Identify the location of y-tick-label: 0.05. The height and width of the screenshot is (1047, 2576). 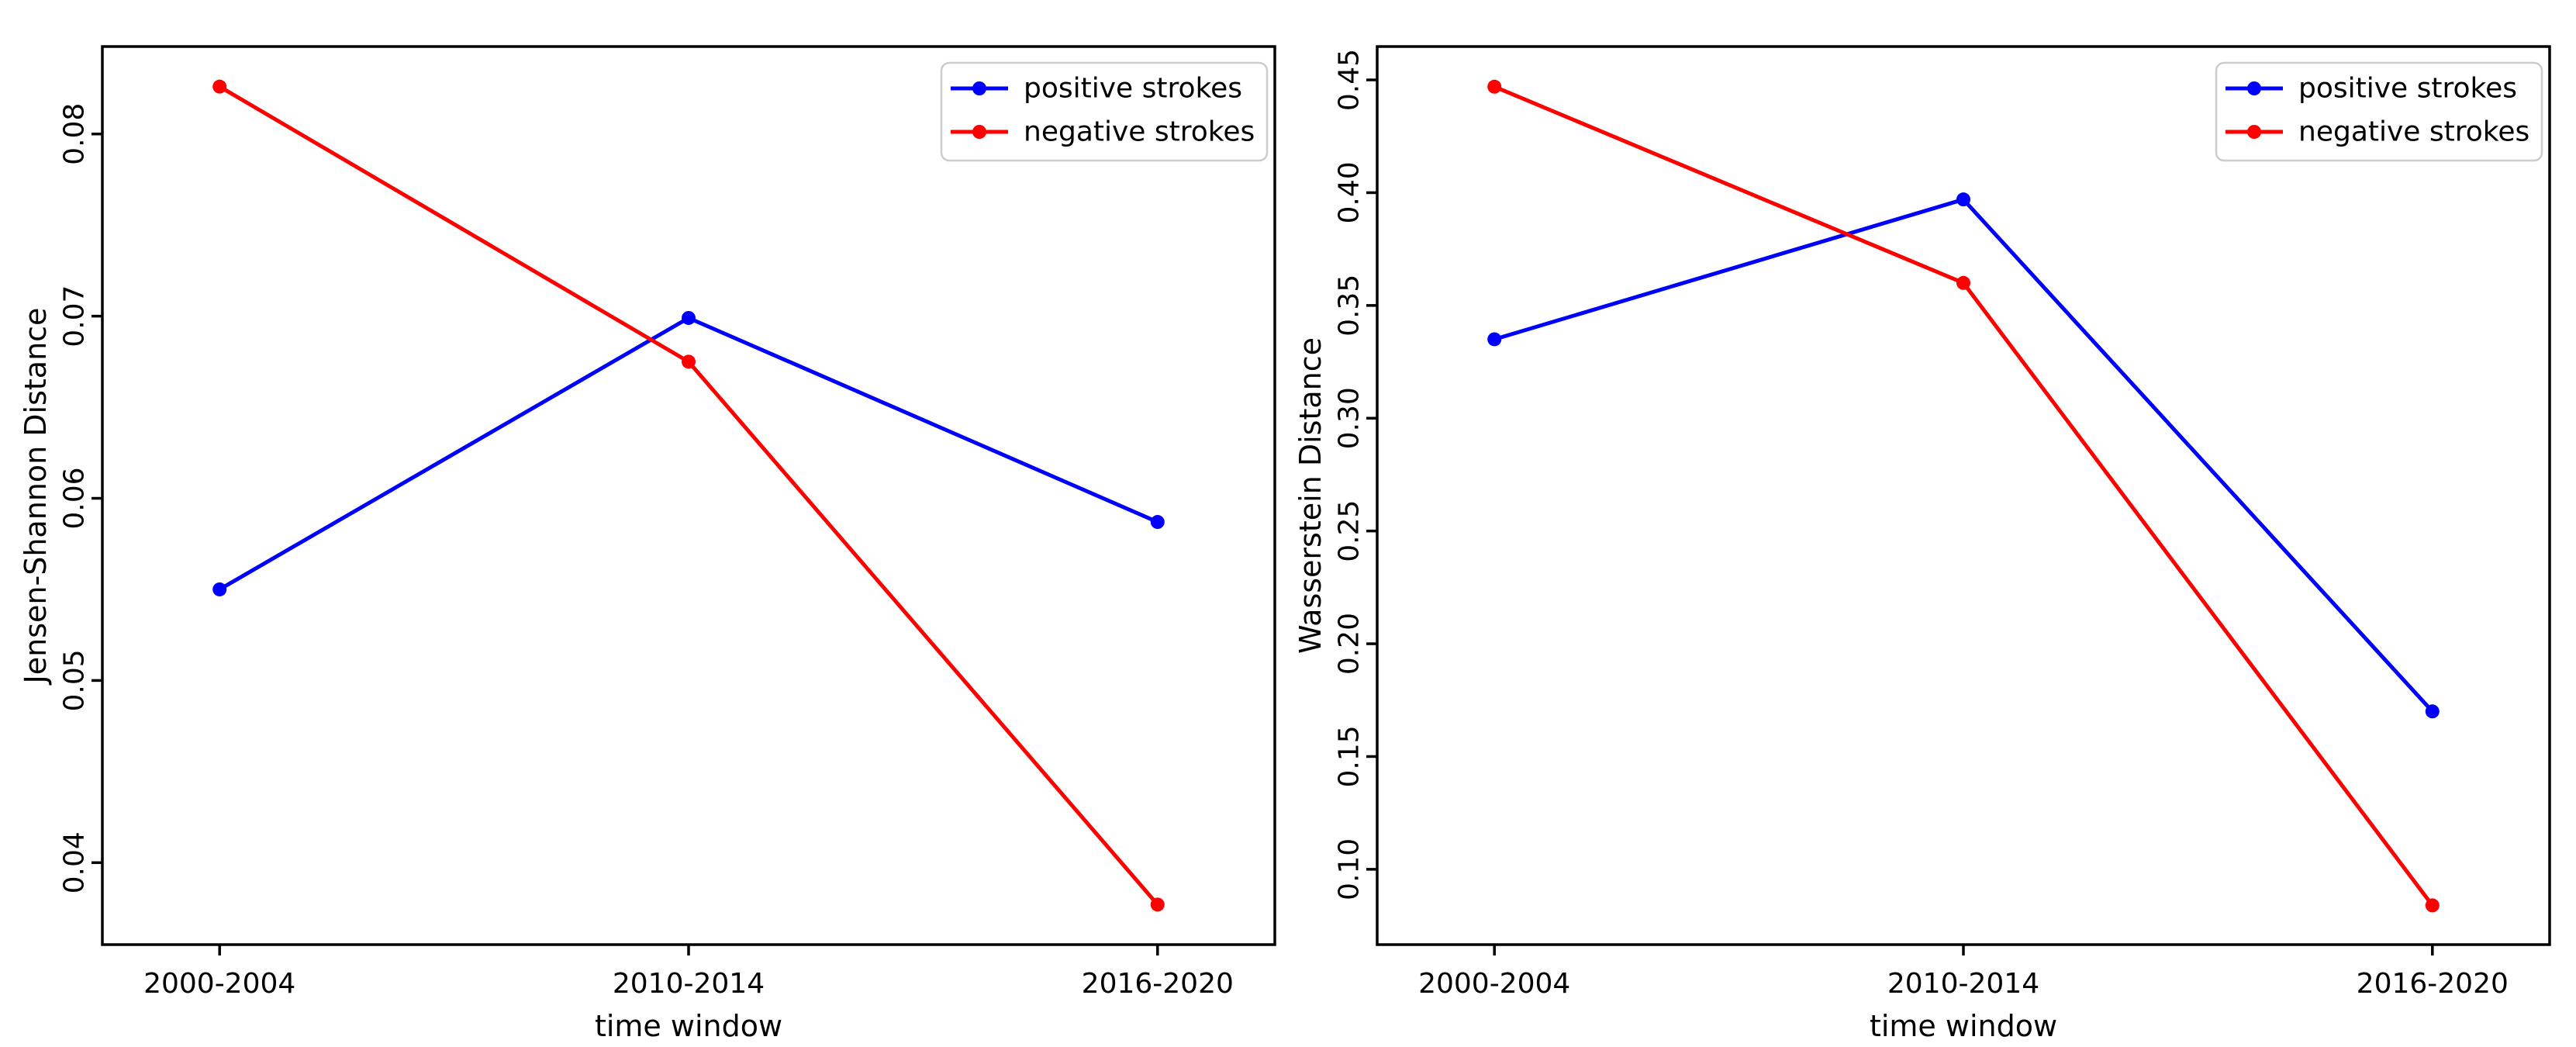
(75, 680).